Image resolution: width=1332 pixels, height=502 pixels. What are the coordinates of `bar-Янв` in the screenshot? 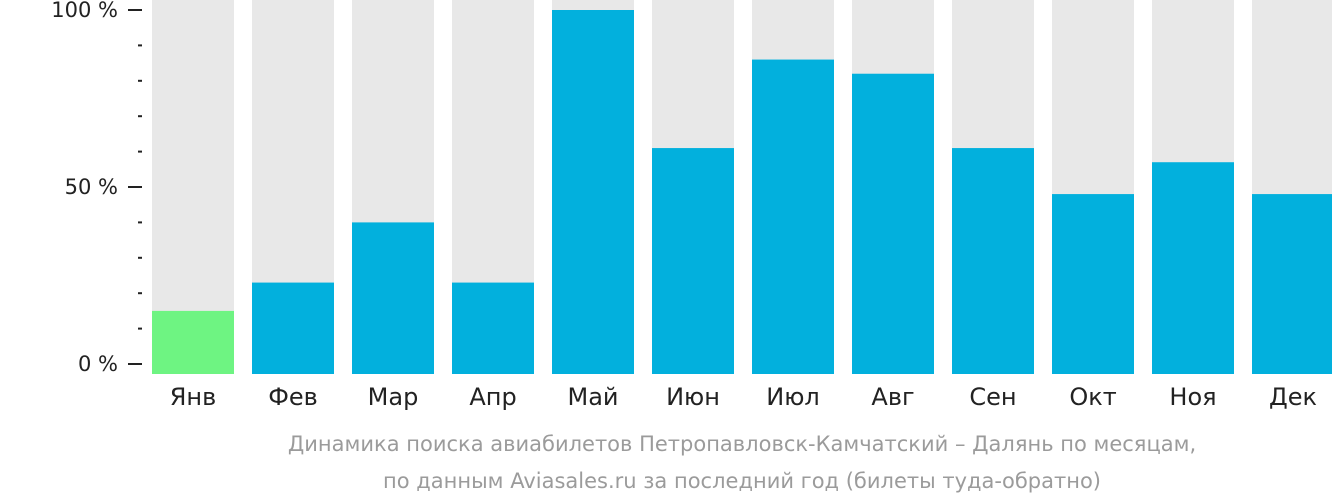 It's located at (193, 342).